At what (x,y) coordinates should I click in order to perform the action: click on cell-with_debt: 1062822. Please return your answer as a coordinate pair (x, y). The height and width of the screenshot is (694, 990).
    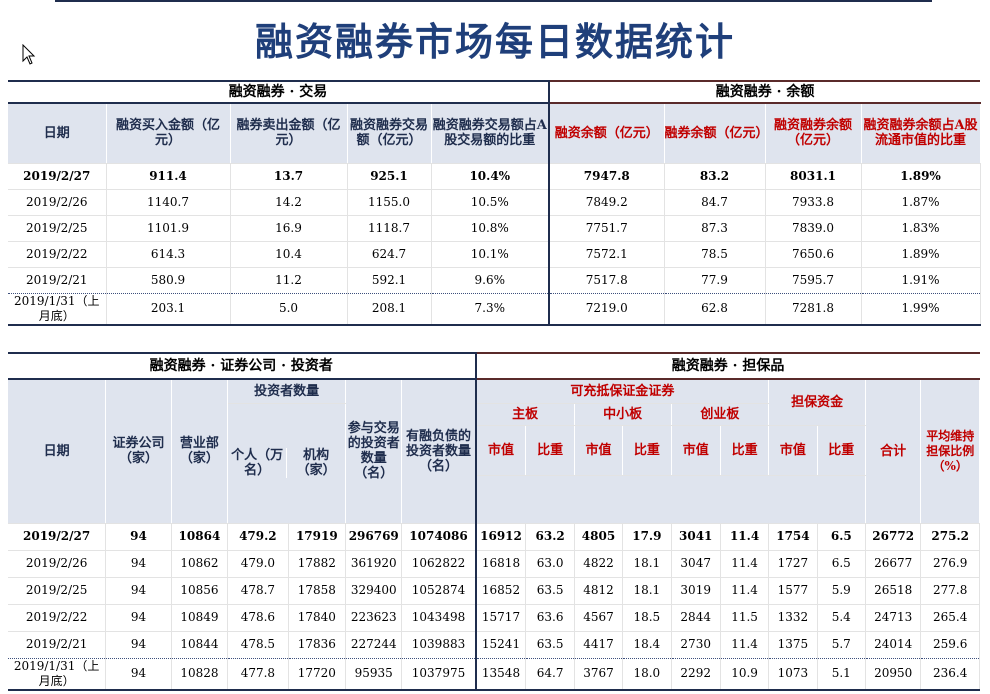
    Looking at the image, I should click on (439, 564).